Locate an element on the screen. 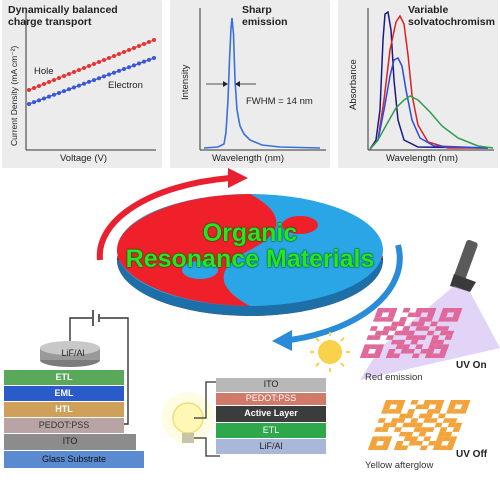 The image size is (500, 480). charge-transport-title: Dynamically balanced charge transport is located at coordinates (63, 16).